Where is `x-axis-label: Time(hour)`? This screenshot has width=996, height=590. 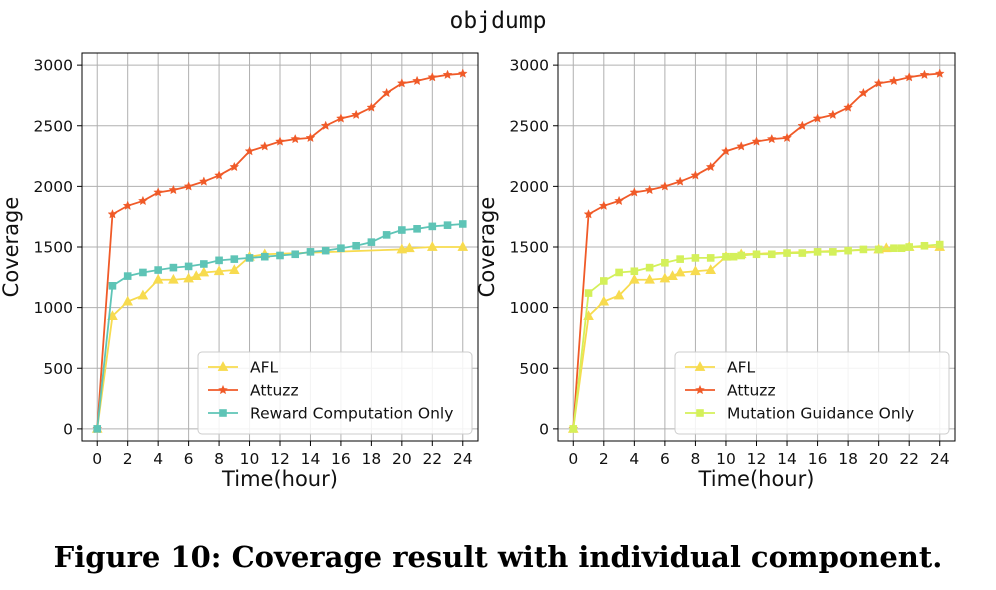 x-axis-label: Time(hour) is located at coordinates (279, 479).